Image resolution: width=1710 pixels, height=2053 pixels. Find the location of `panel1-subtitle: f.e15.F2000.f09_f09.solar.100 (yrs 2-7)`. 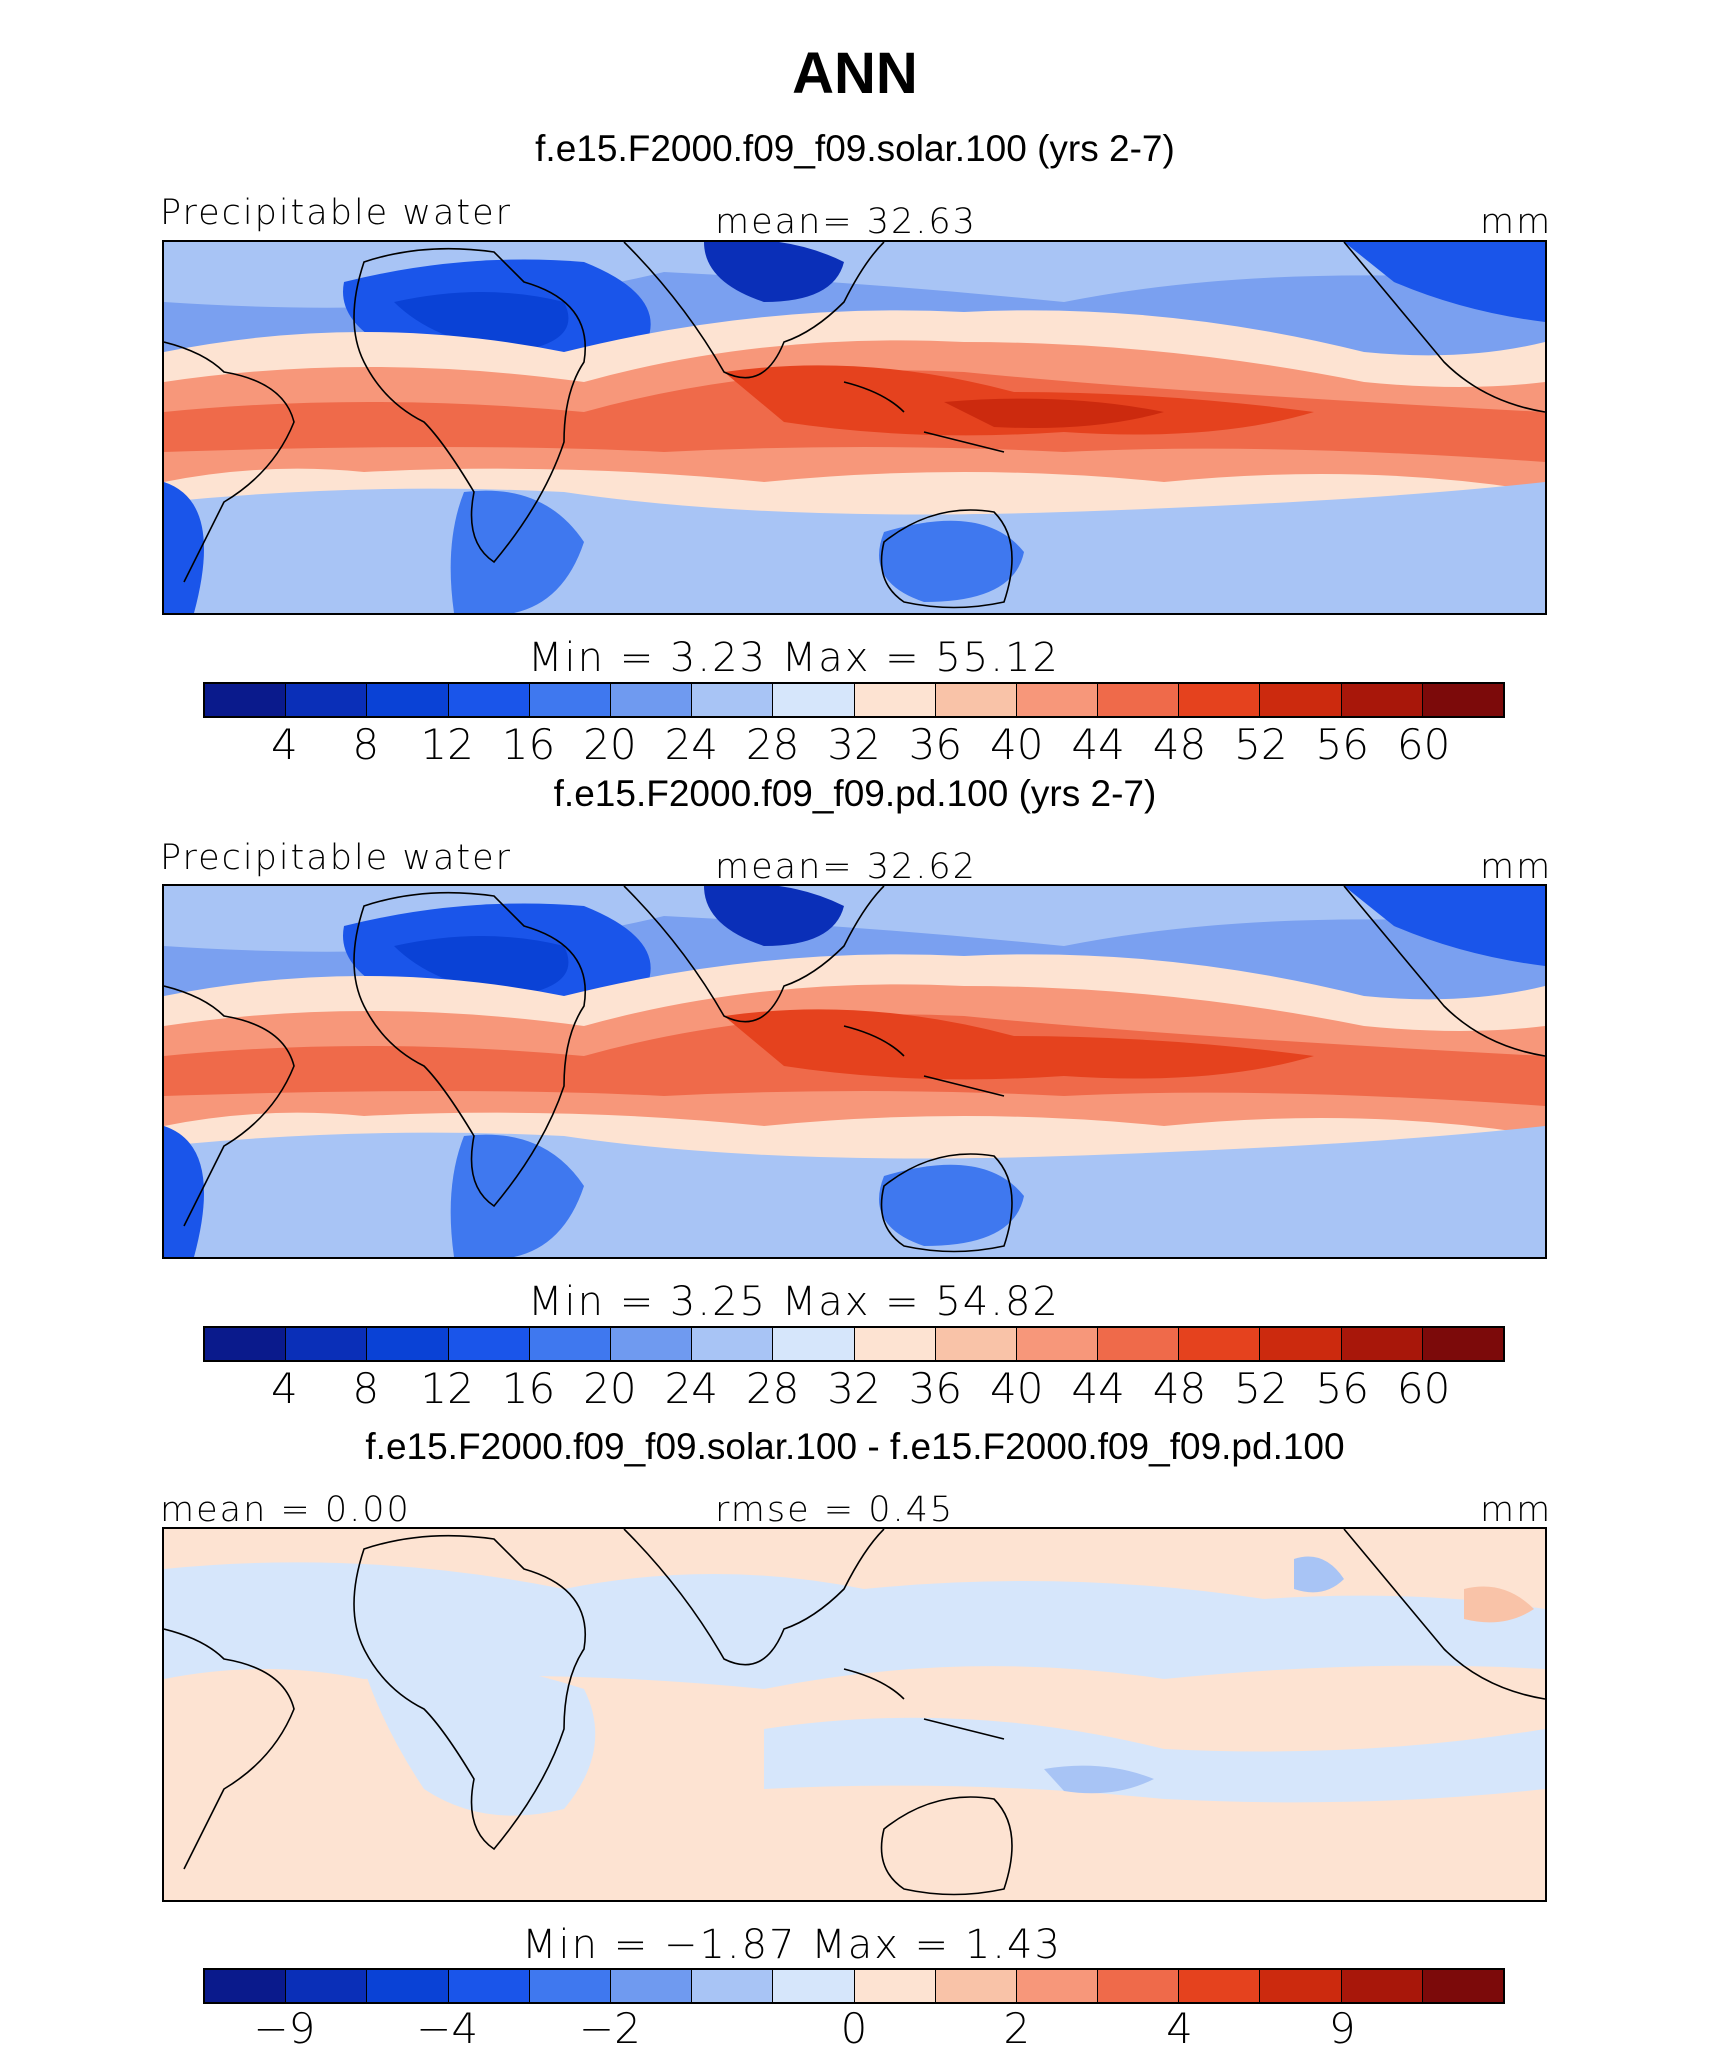

panel1-subtitle: f.e15.F2000.f09_f09.solar.100 (yrs 2-7) is located at coordinates (855, 148).